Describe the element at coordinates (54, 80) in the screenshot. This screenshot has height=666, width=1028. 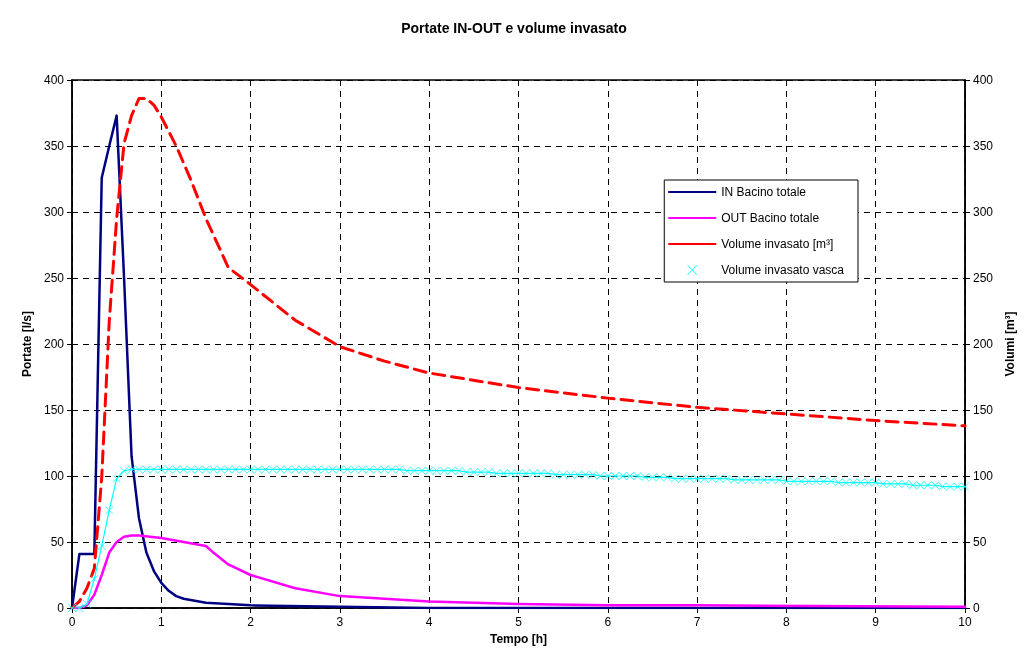
I see `y-tick-label: 400` at that location.